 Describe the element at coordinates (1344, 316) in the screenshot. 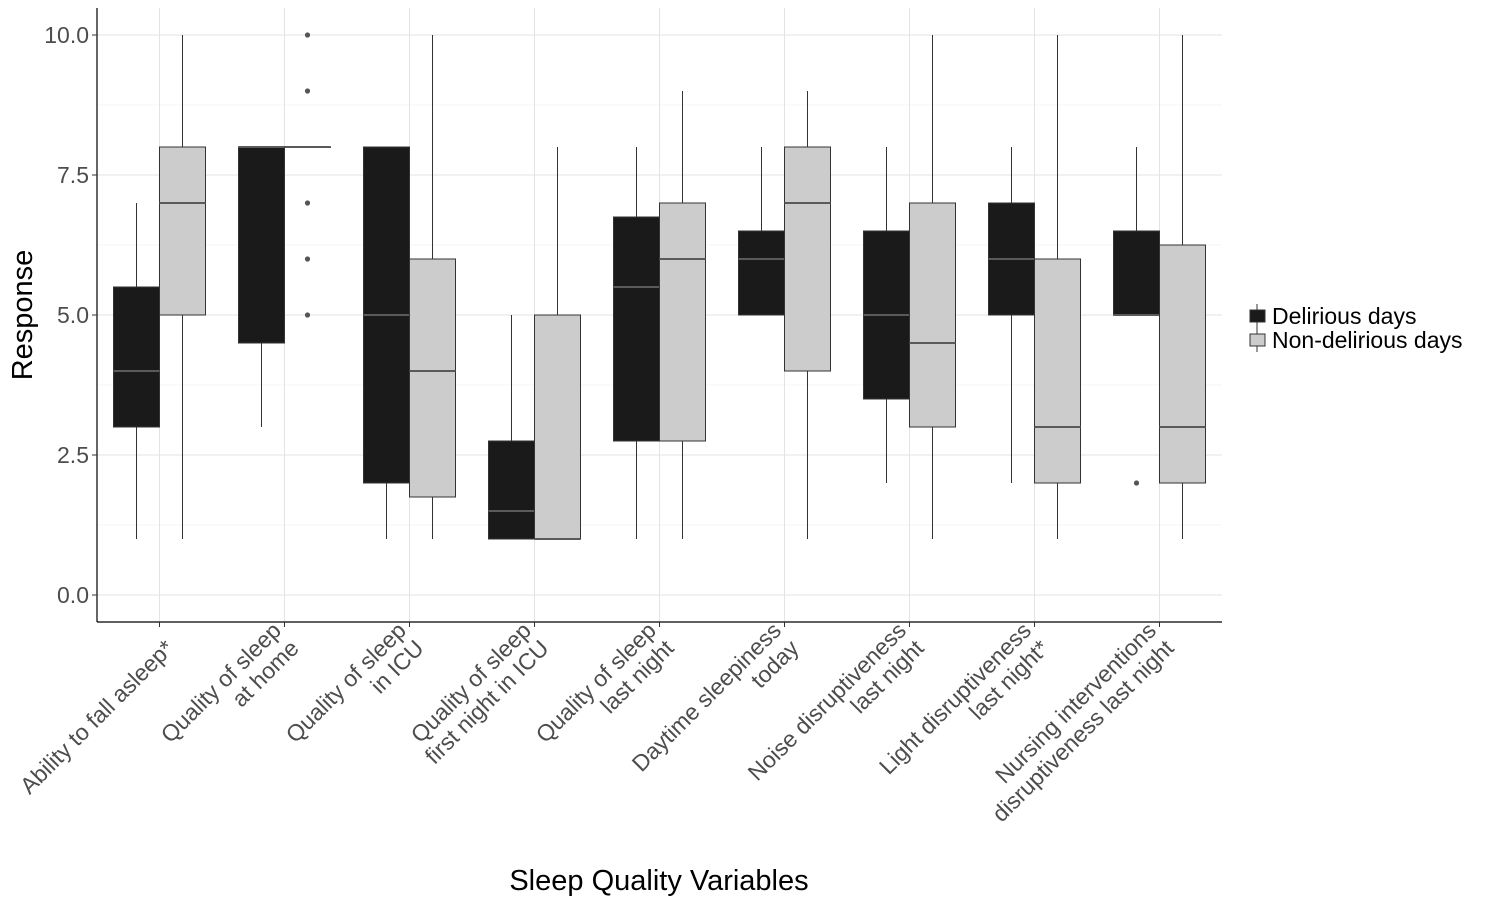

I see `legend-label: Delirious days` at that location.